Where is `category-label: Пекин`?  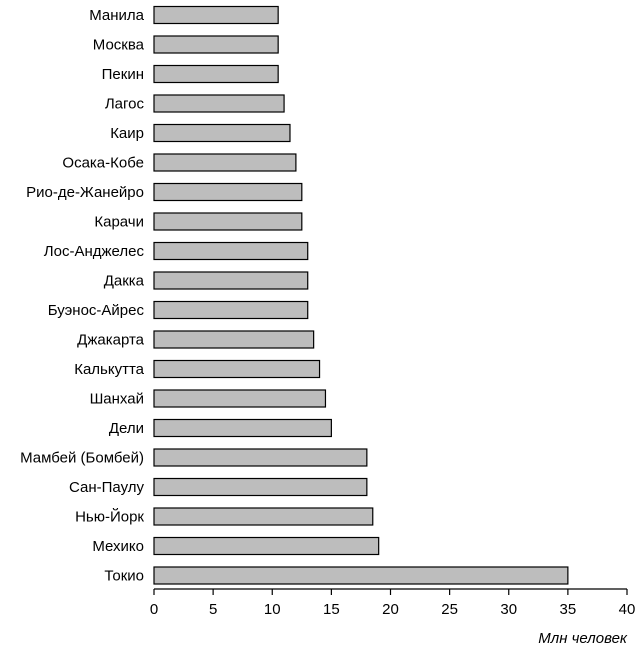
category-label: Пекин is located at coordinates (123, 74).